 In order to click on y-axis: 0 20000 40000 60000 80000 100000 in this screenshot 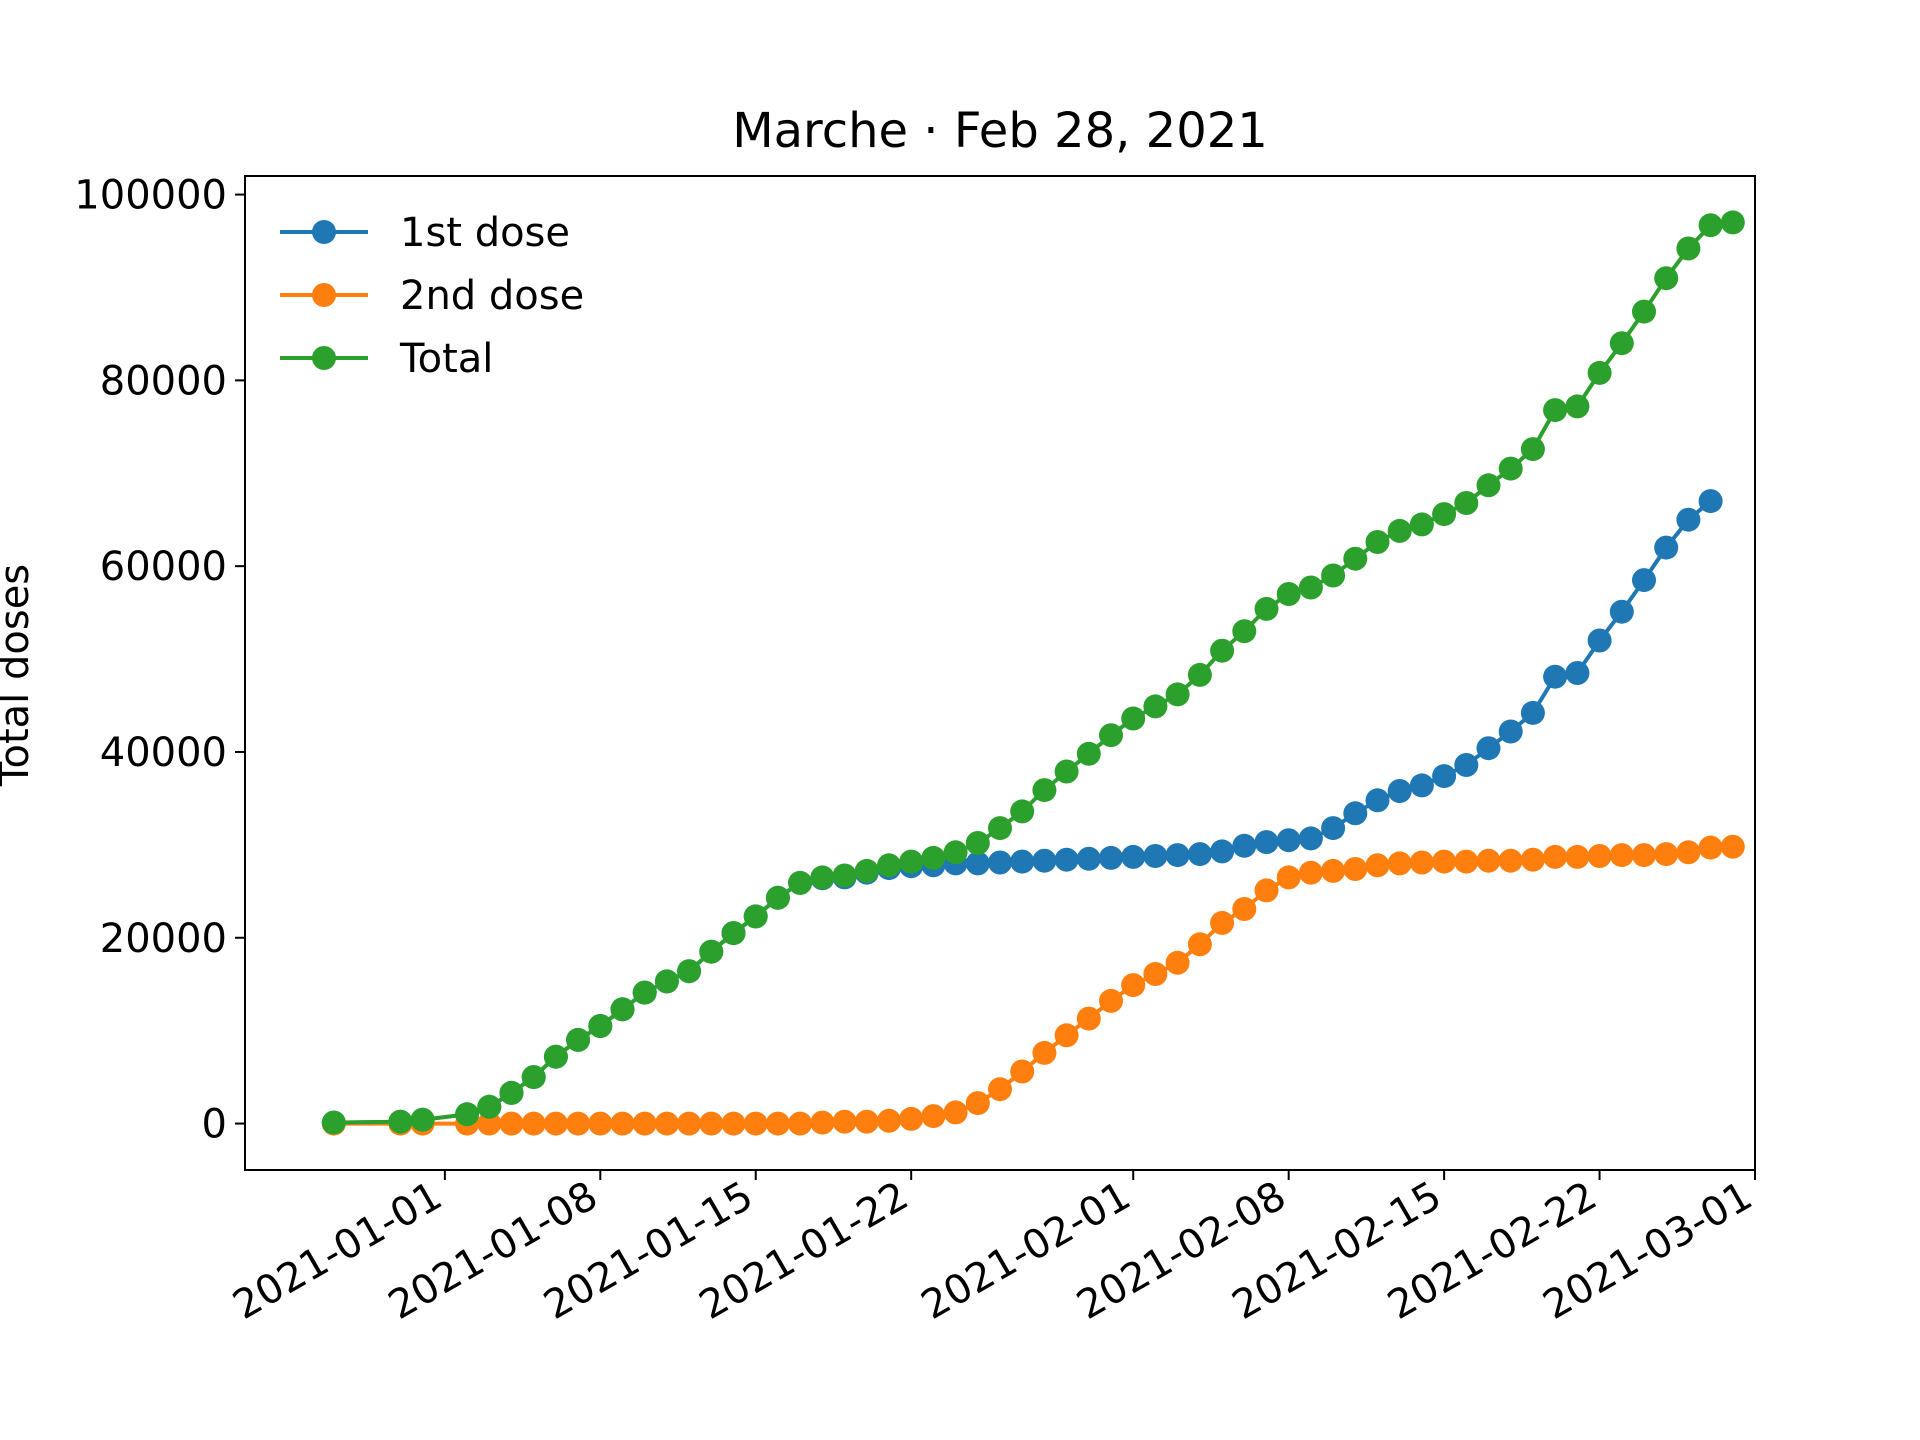, I will do `click(159, 660)`.